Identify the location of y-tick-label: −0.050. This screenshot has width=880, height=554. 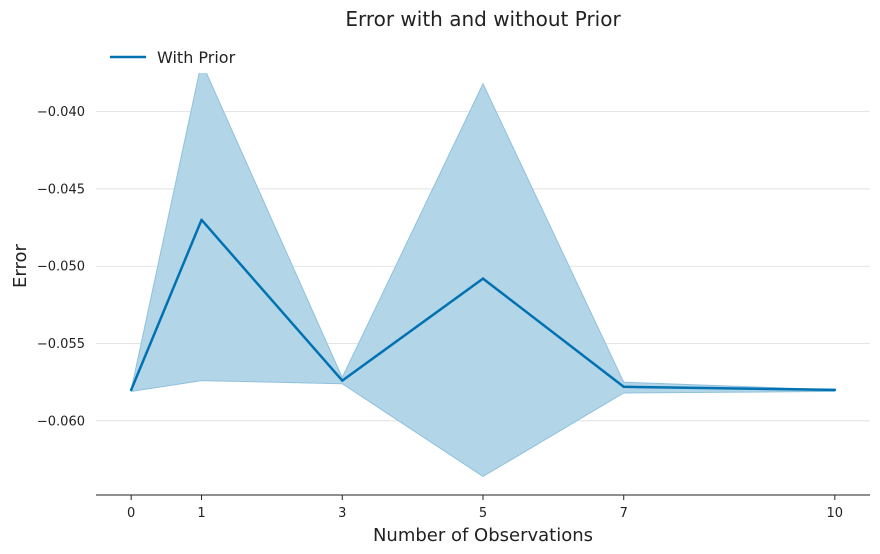
(61, 267).